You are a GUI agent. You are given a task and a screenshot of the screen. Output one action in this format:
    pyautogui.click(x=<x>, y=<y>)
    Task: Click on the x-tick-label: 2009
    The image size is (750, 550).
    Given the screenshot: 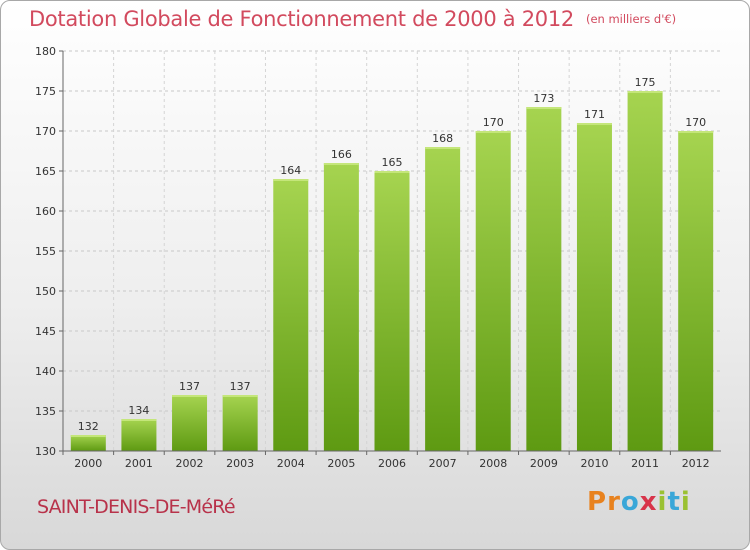 What is the action you would take?
    pyautogui.click(x=544, y=463)
    